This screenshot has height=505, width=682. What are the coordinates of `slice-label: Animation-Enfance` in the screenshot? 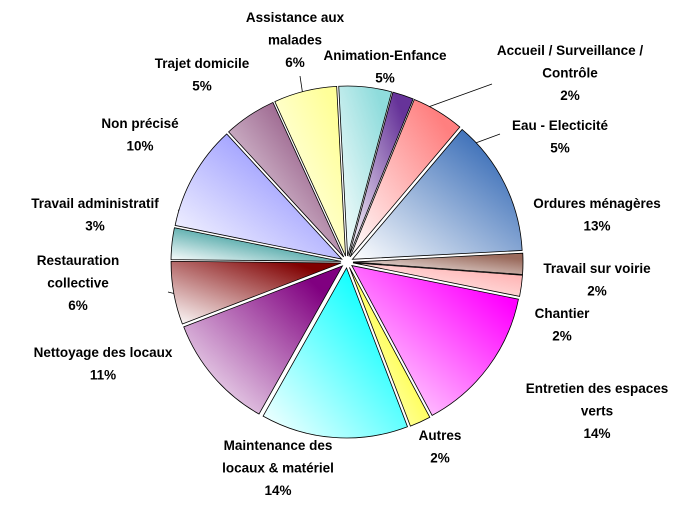 It's located at (385, 55).